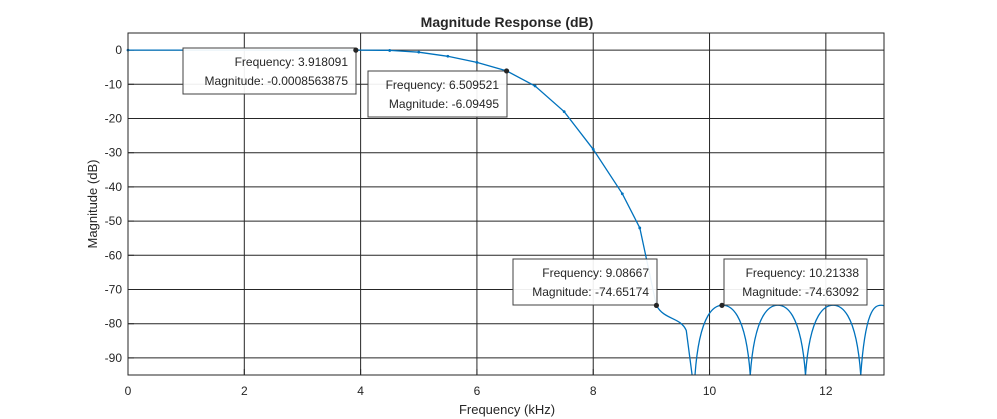 The image size is (997, 419). Describe the element at coordinates (507, 22) in the screenshot. I see `chart-title: Magnitude Response (dB)` at that location.